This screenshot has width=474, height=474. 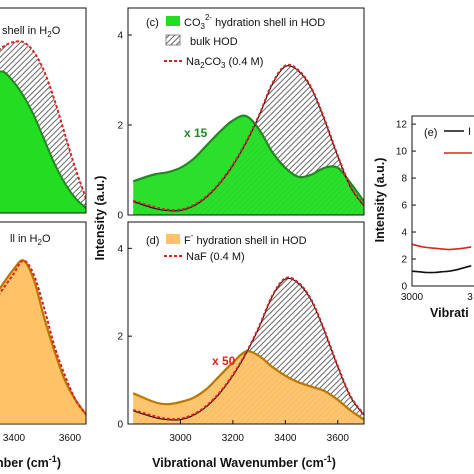 What do you see at coordinates (214, 42) in the screenshot?
I see `legend-bulk-hod: bulk HOD` at bounding box center [214, 42].